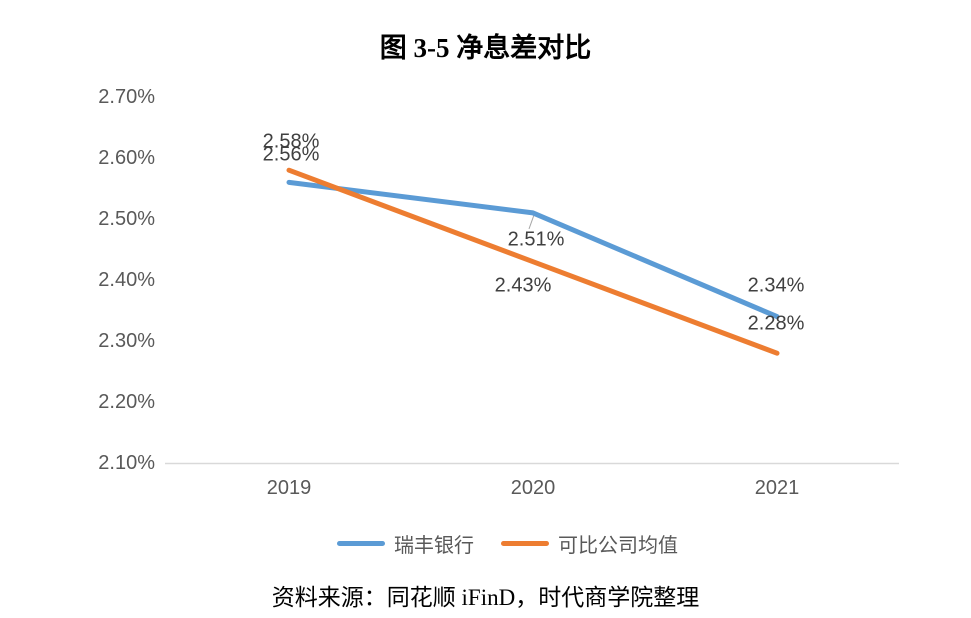 This screenshot has width=971, height=618. What do you see at coordinates (523, 285) in the screenshot?
I see `data-label: 2.43%` at bounding box center [523, 285].